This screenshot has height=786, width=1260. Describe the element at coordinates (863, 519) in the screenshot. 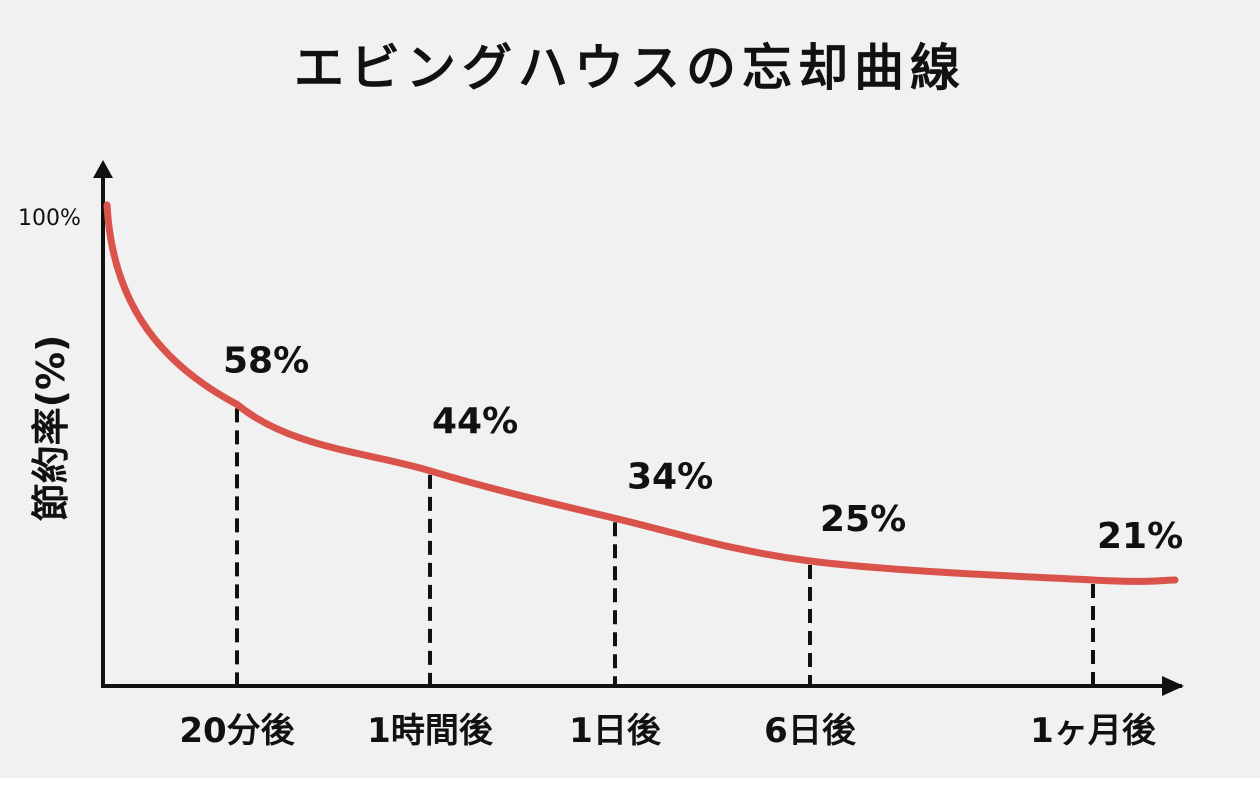

I see `data-label-4: 25%` at that location.